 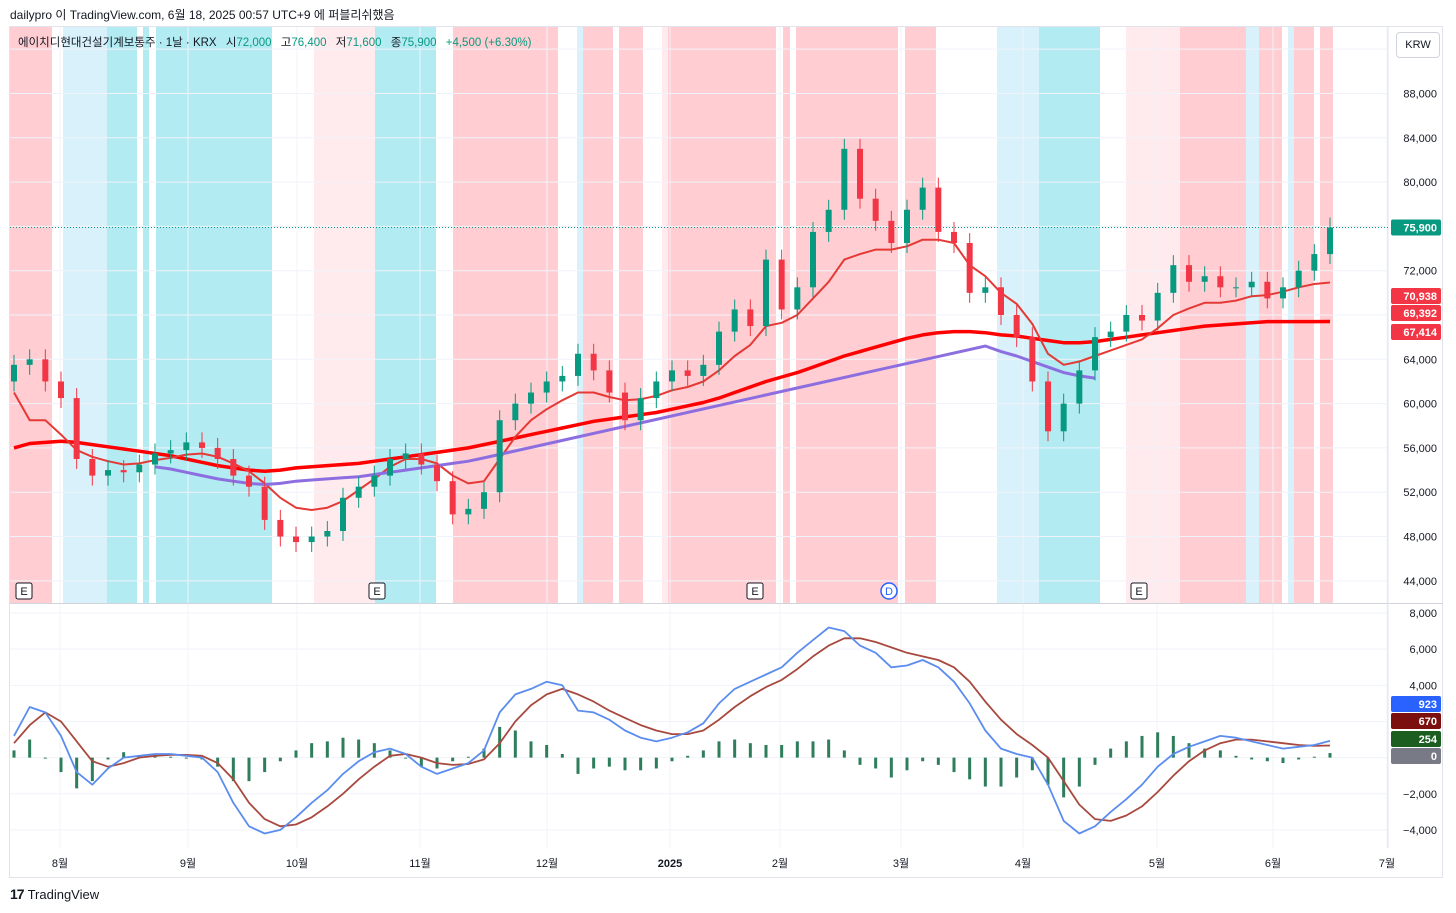 I want to click on change-value: +4,500 (+6.30%), so click(x=488, y=43).